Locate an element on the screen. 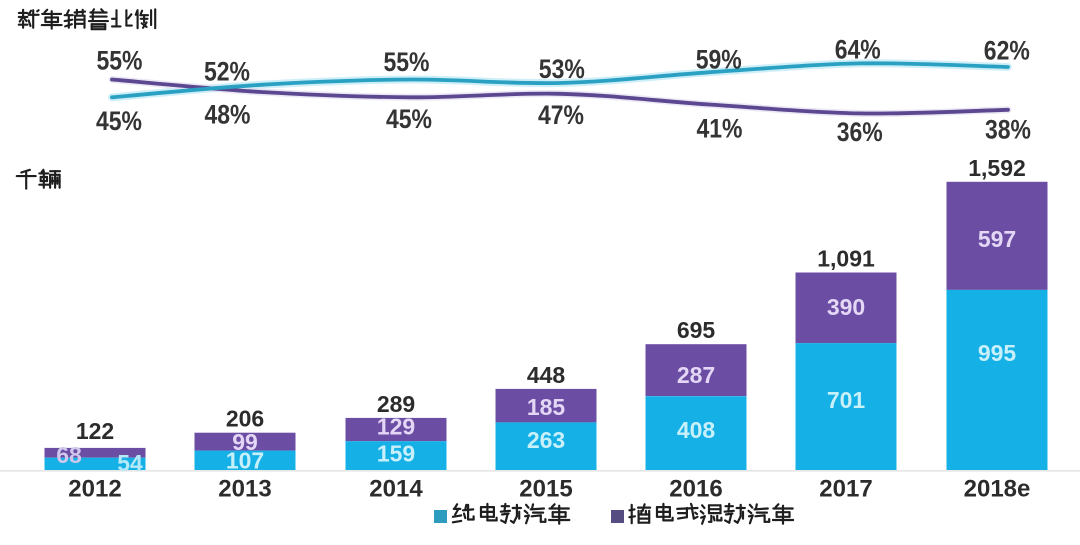  svg-text: 289 is located at coordinates (396, 404).